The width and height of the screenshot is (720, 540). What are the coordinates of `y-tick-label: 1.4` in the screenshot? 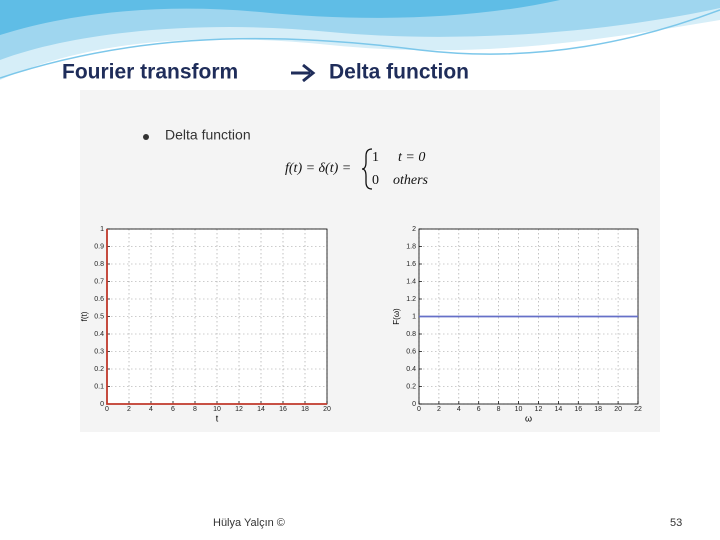 It's located at (411, 281).